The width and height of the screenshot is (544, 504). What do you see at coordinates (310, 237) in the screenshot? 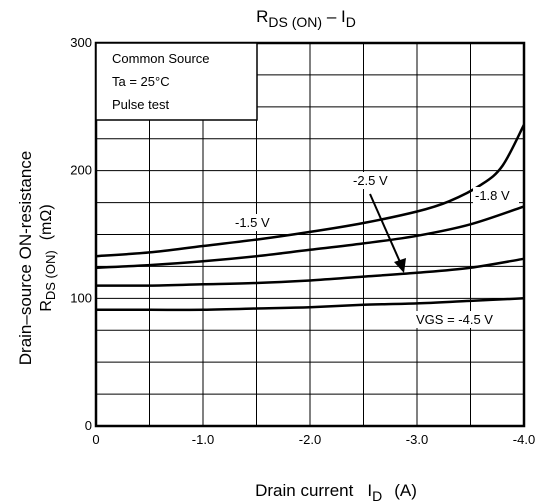
I see `curve-vgs-1p8v` at bounding box center [310, 237].